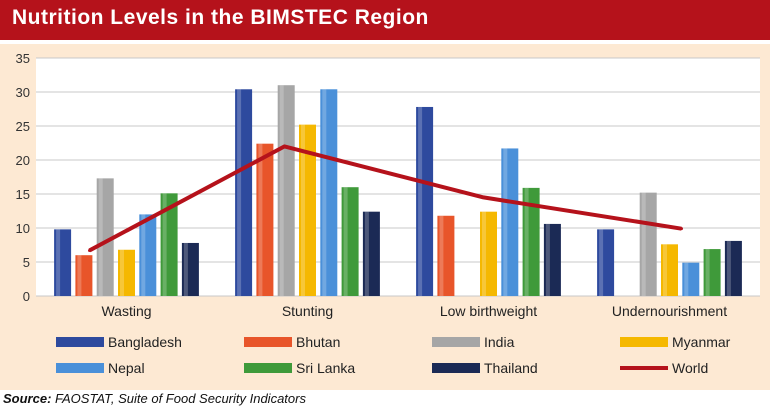 Image resolution: width=770 pixels, height=413 pixels. What do you see at coordinates (488, 311) in the screenshot?
I see `x-tick-label: Low birthweight` at bounding box center [488, 311].